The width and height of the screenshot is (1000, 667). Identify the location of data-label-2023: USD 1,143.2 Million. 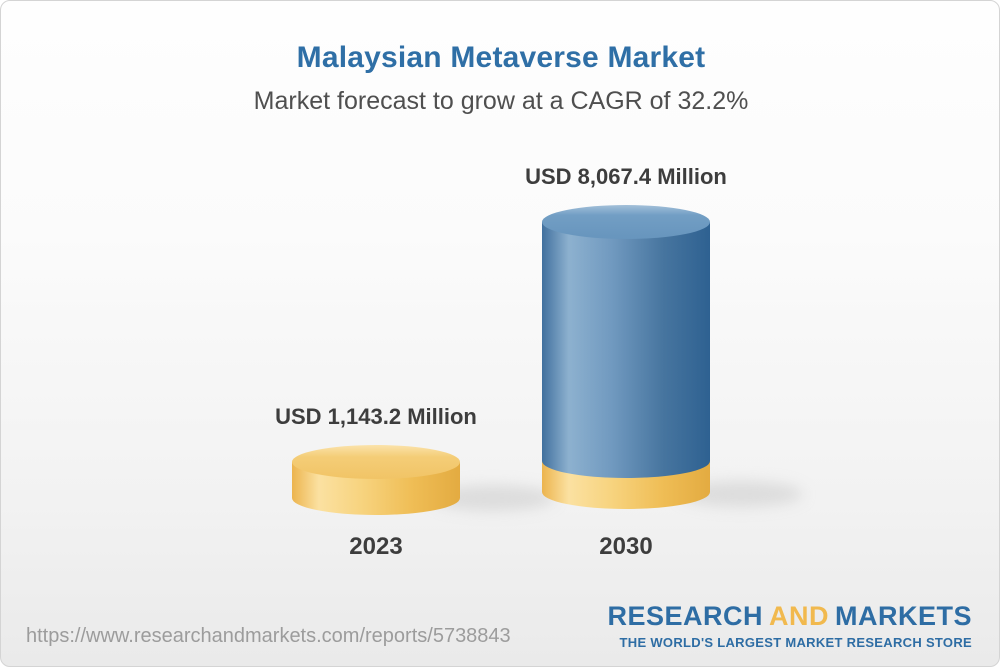
(376, 416).